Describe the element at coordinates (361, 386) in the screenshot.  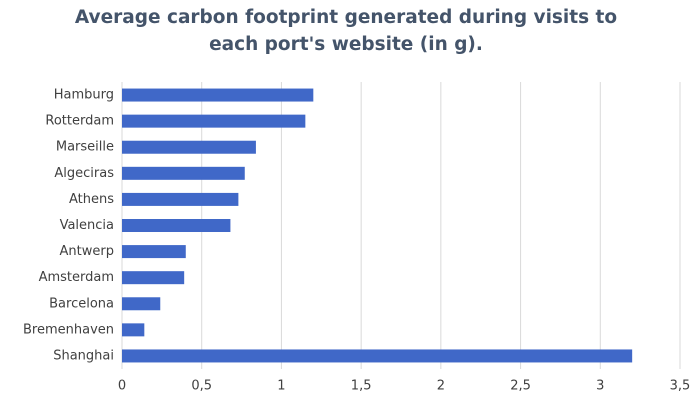
I see `x-tick-label: 1,5` at that location.